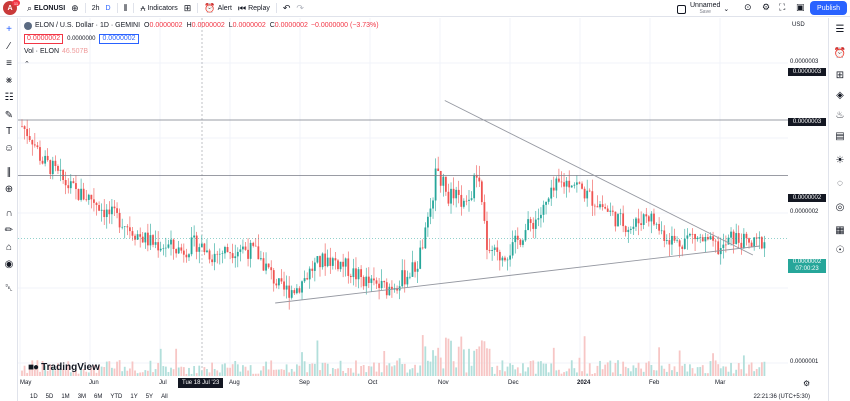  Describe the element at coordinates (300, 8) in the screenshot. I see `redo-button: ↷` at that location.